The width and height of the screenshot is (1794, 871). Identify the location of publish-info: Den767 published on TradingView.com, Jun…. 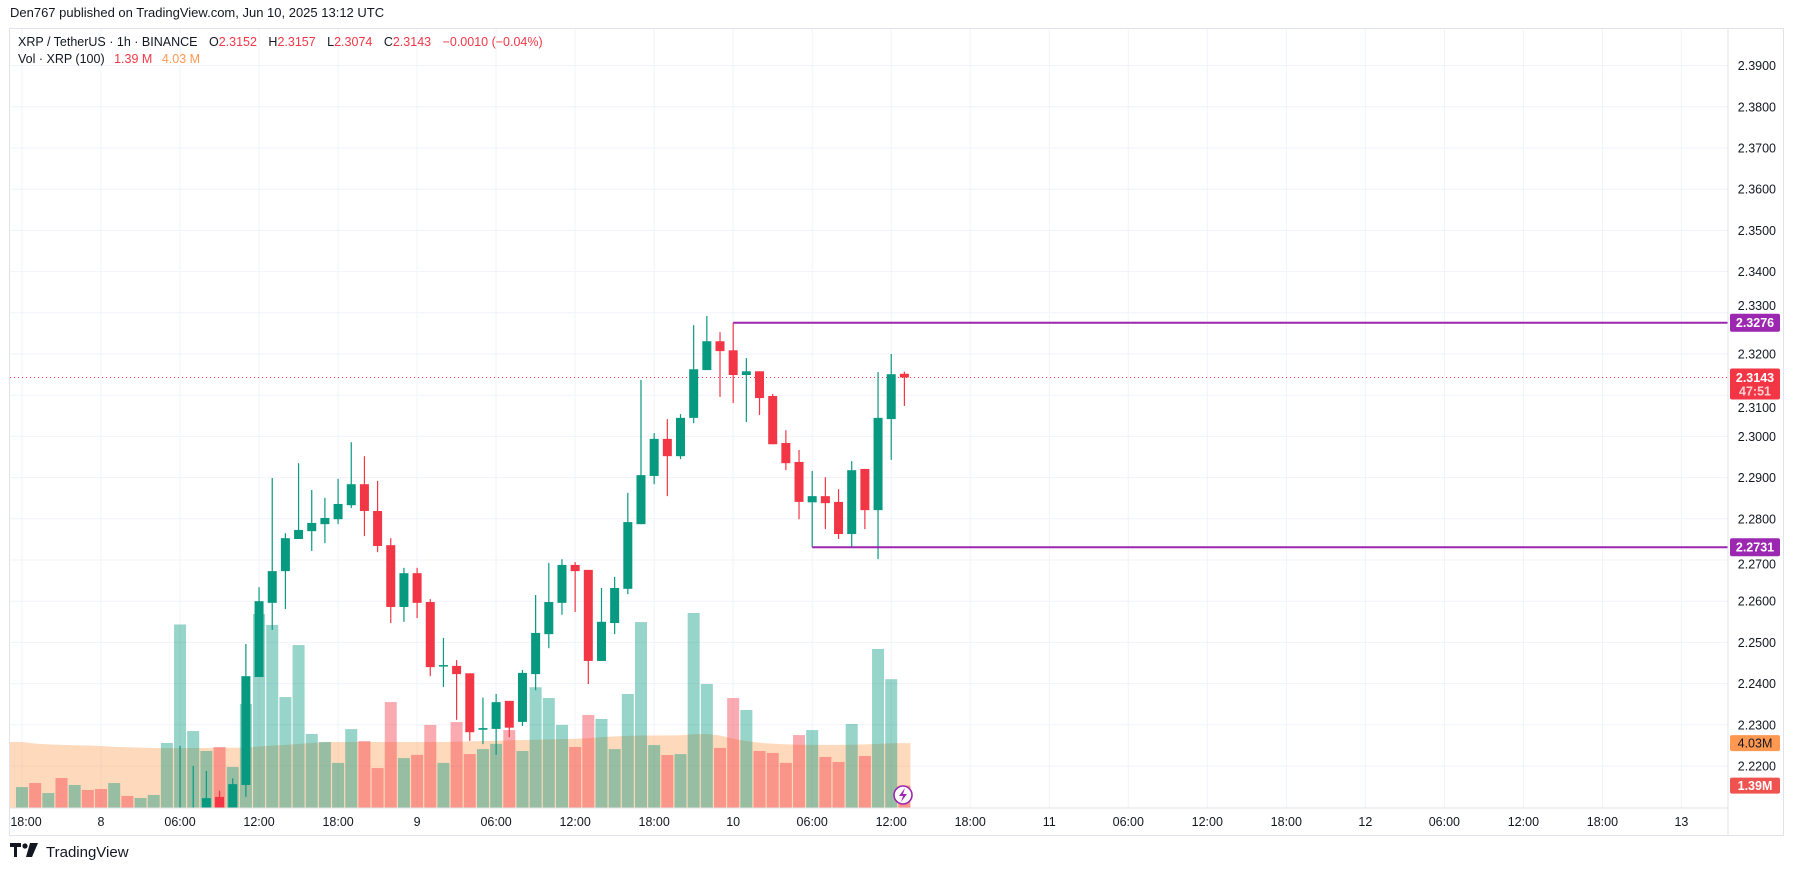
(197, 12).